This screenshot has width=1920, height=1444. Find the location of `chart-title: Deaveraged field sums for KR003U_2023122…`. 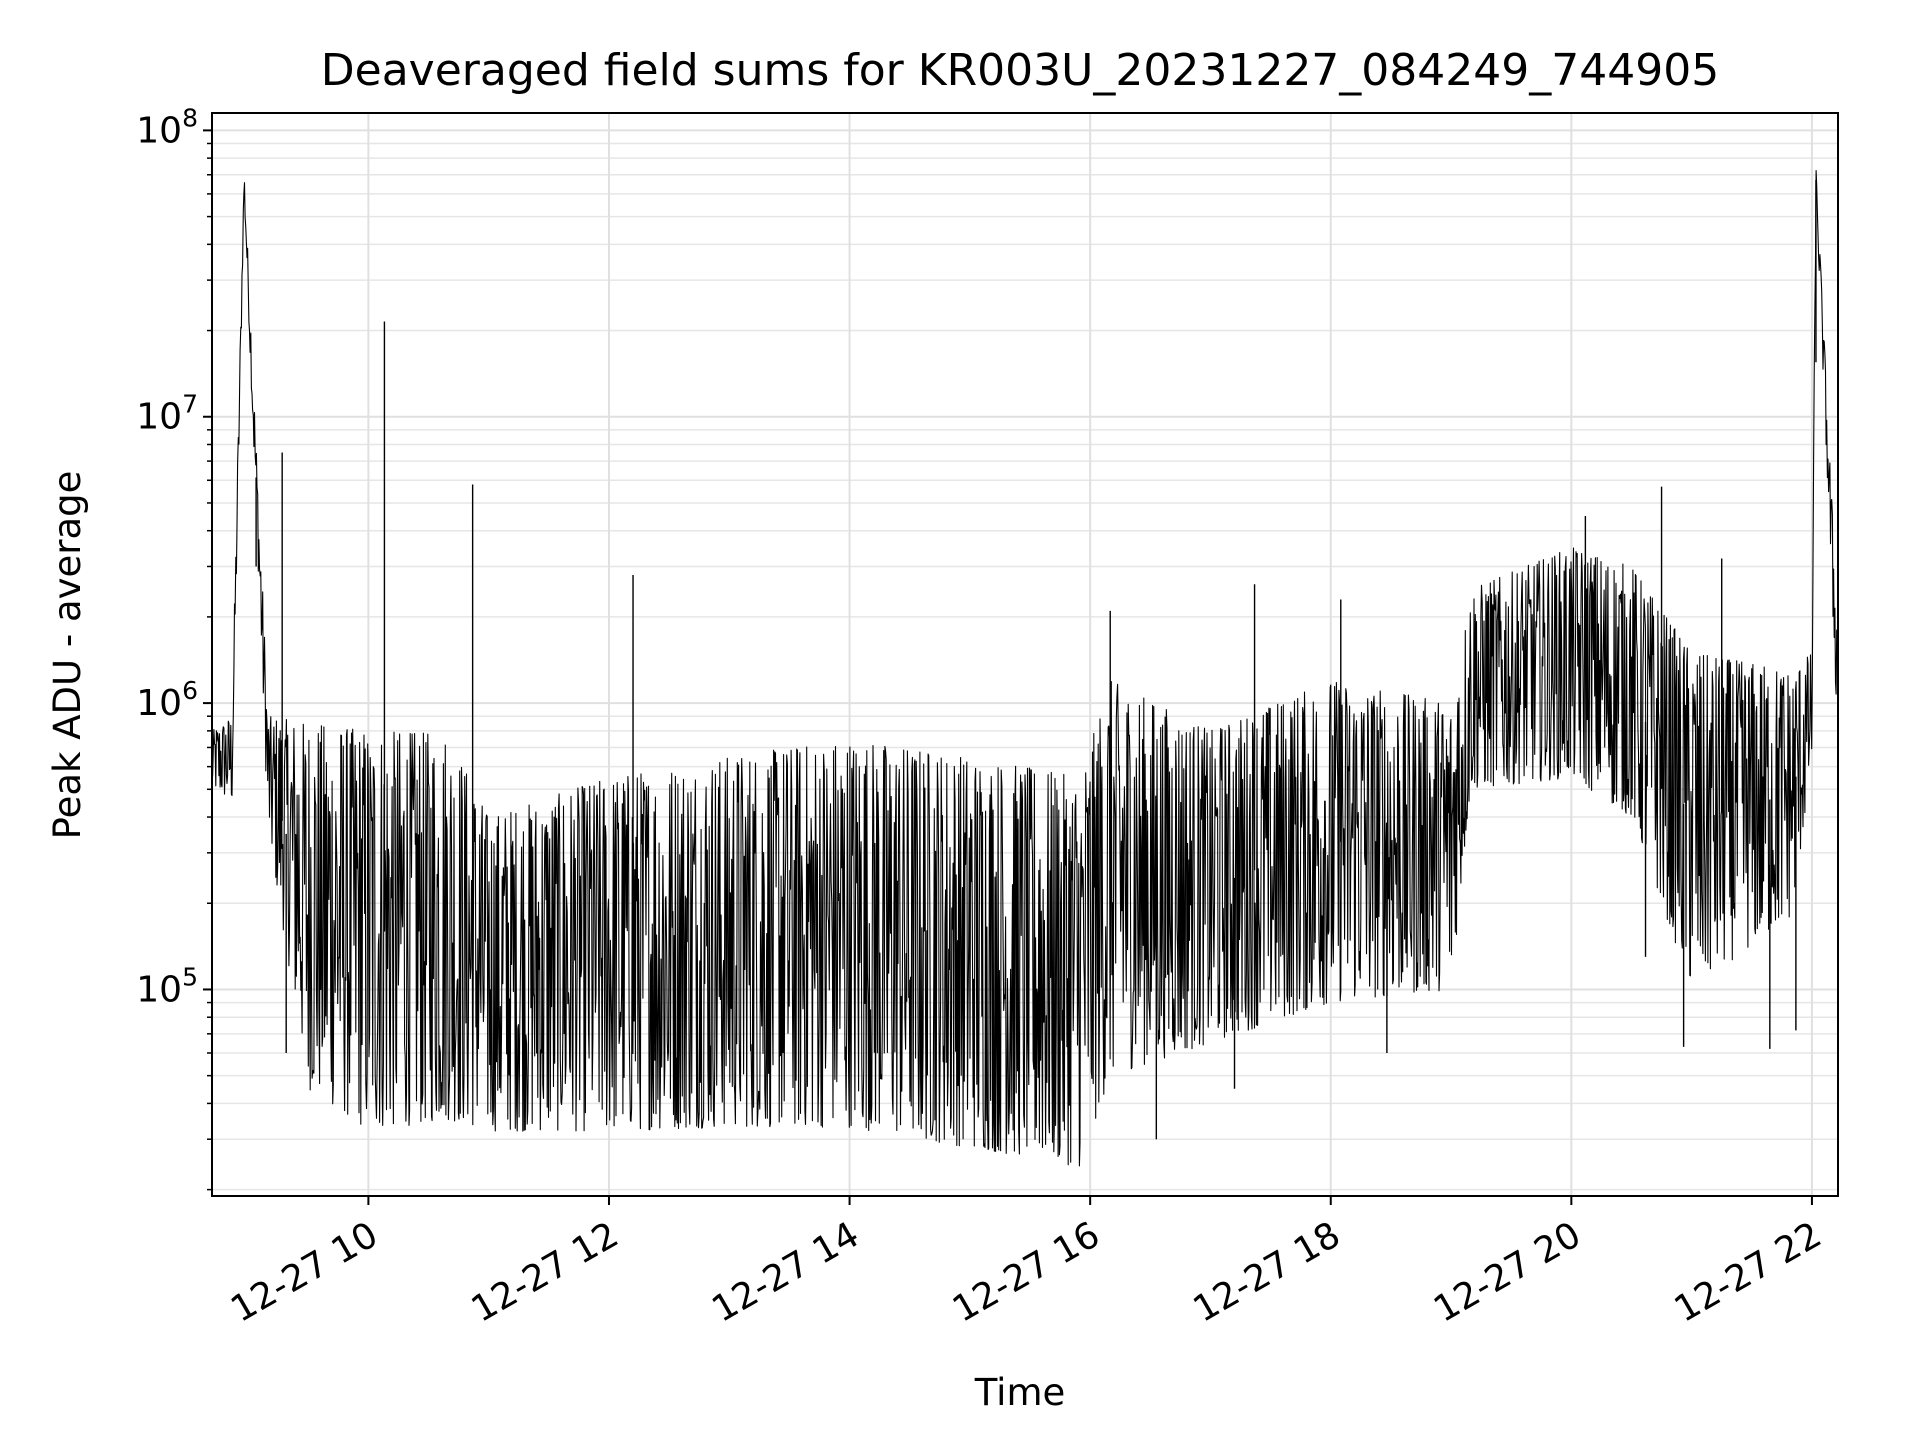

chart-title: Deaveraged field sums for KR003U_2023122… is located at coordinates (1020, 70).